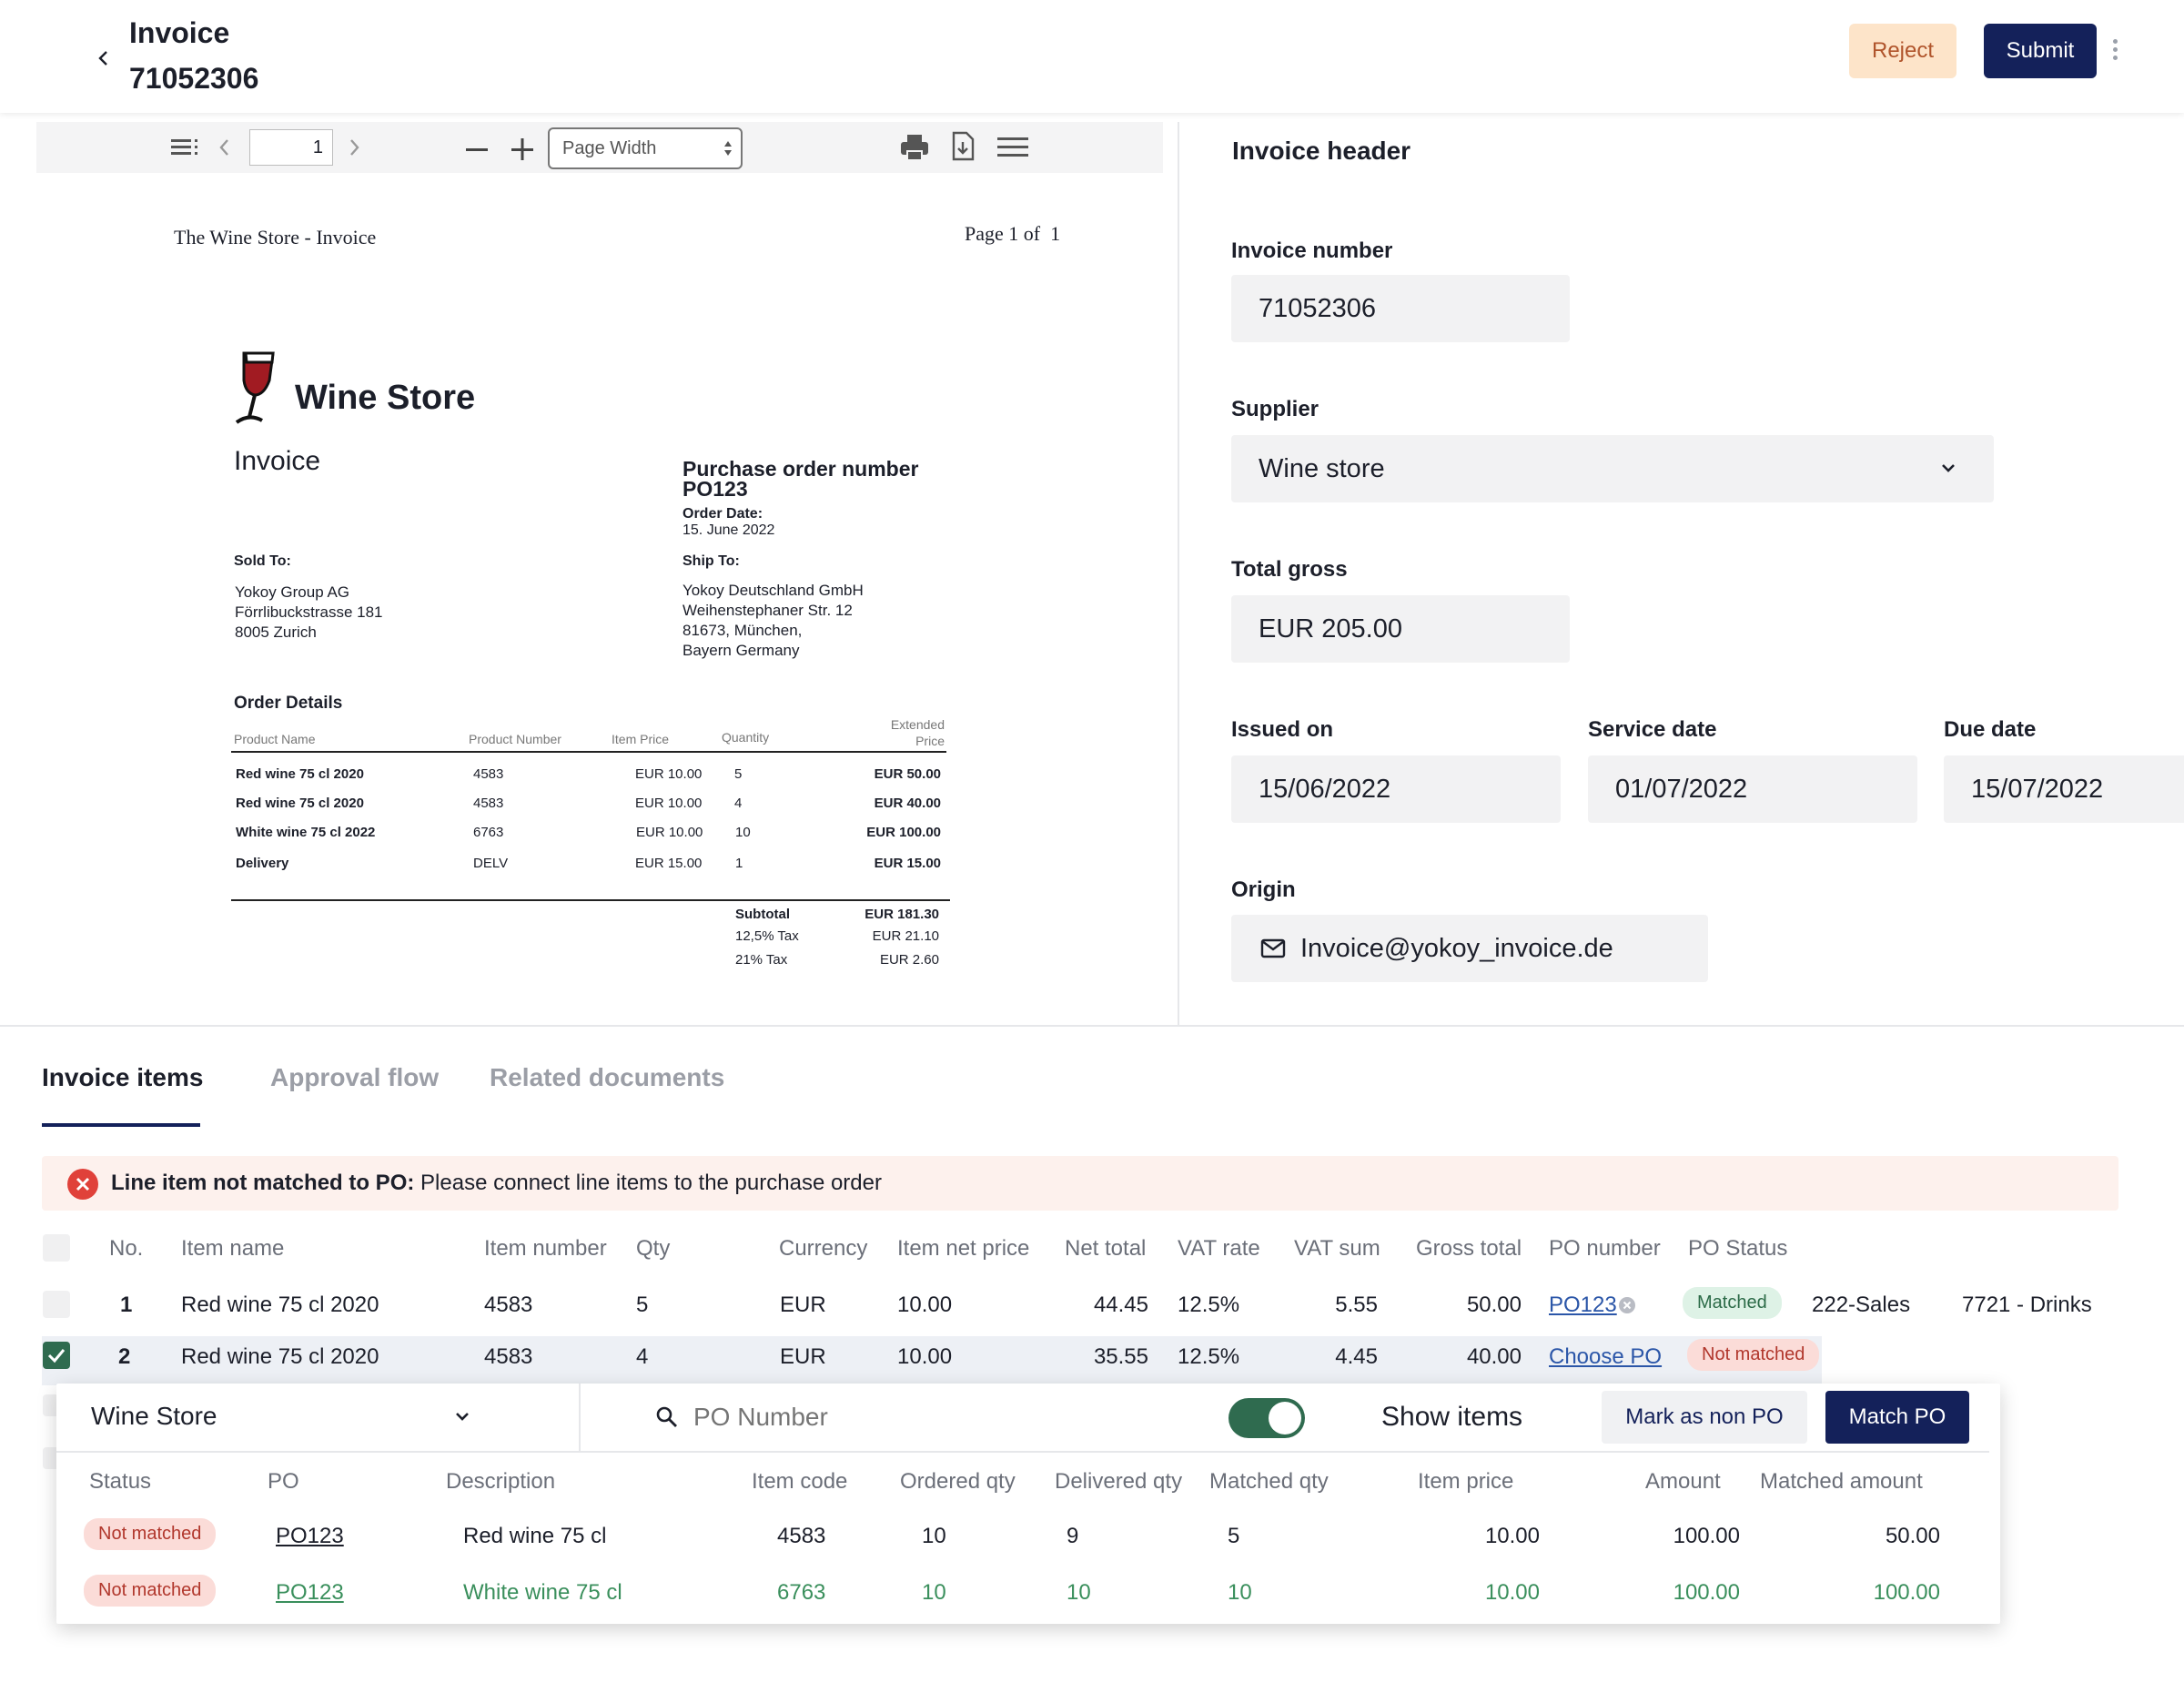 Image resolution: width=2184 pixels, height=1693 pixels. Describe the element at coordinates (477, 149) in the screenshot. I see `zoom-out-icon` at that location.